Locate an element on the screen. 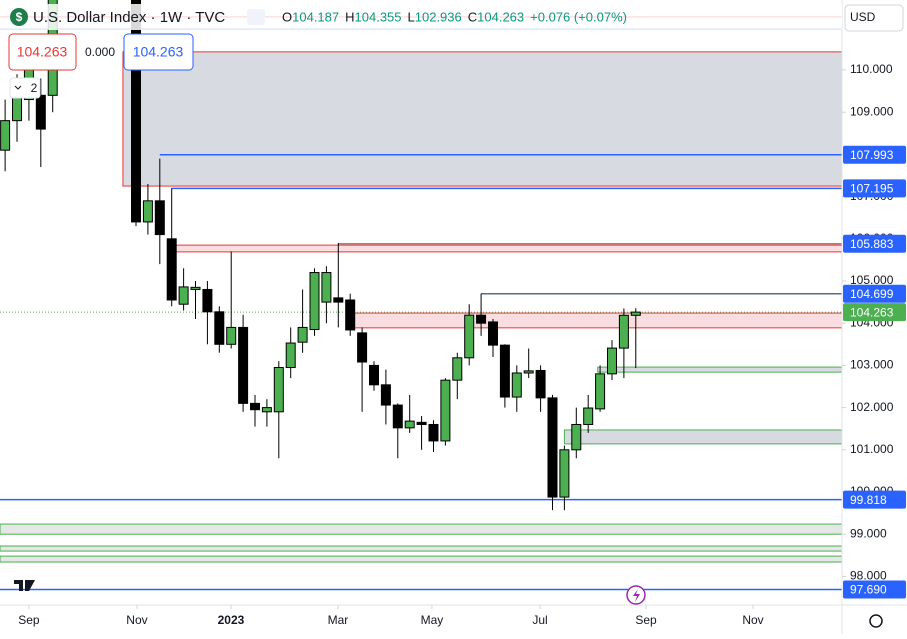 The height and width of the screenshot is (639, 907). x-tick-label: May is located at coordinates (432, 620).